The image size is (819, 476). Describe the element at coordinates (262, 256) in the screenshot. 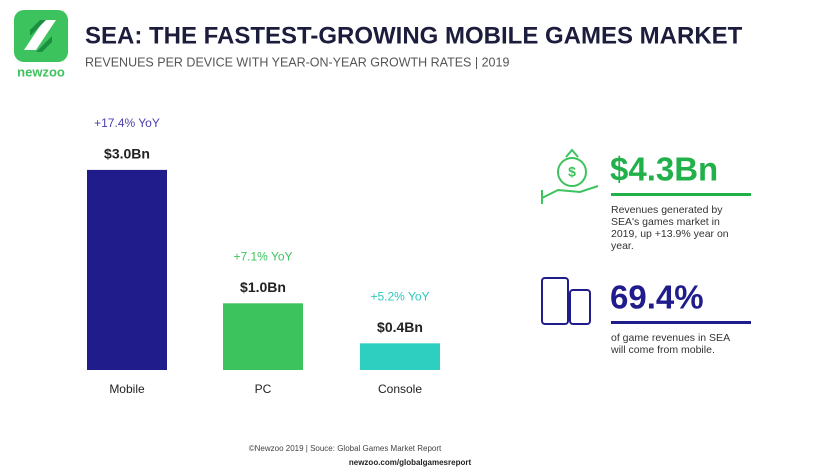

I see `growth-label: +7.1% YoY` at that location.